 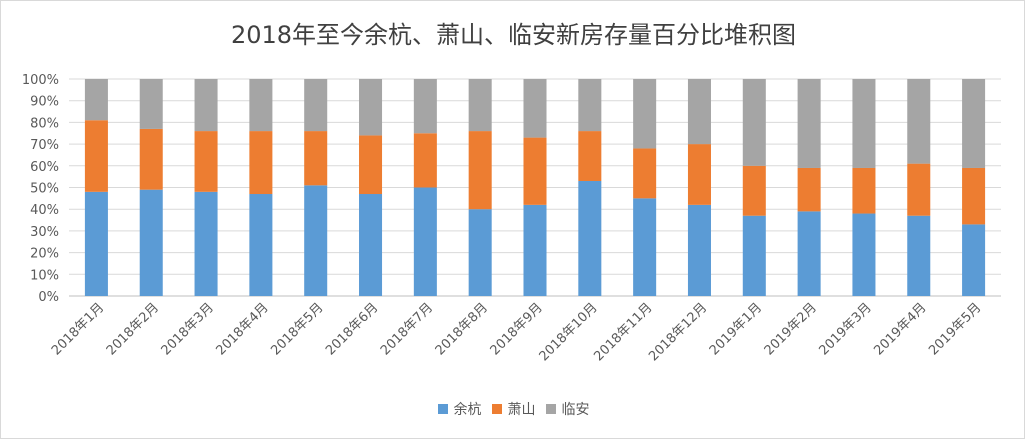 What do you see at coordinates (678, 332) in the screenshot?
I see `x-tick-label: 2018年12月` at bounding box center [678, 332].